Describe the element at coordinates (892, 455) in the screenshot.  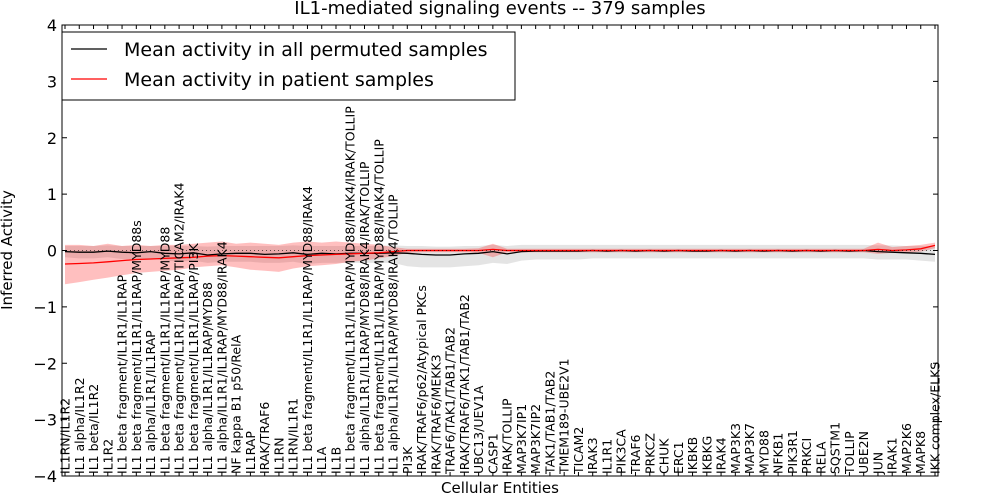
I see `x-tick-label: IRAK1` at that location.